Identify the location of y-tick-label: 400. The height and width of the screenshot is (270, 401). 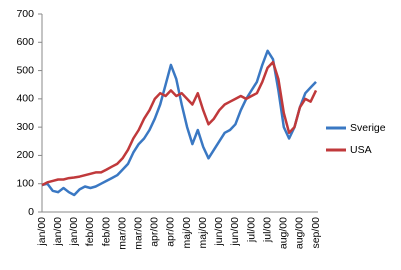
(25, 99).